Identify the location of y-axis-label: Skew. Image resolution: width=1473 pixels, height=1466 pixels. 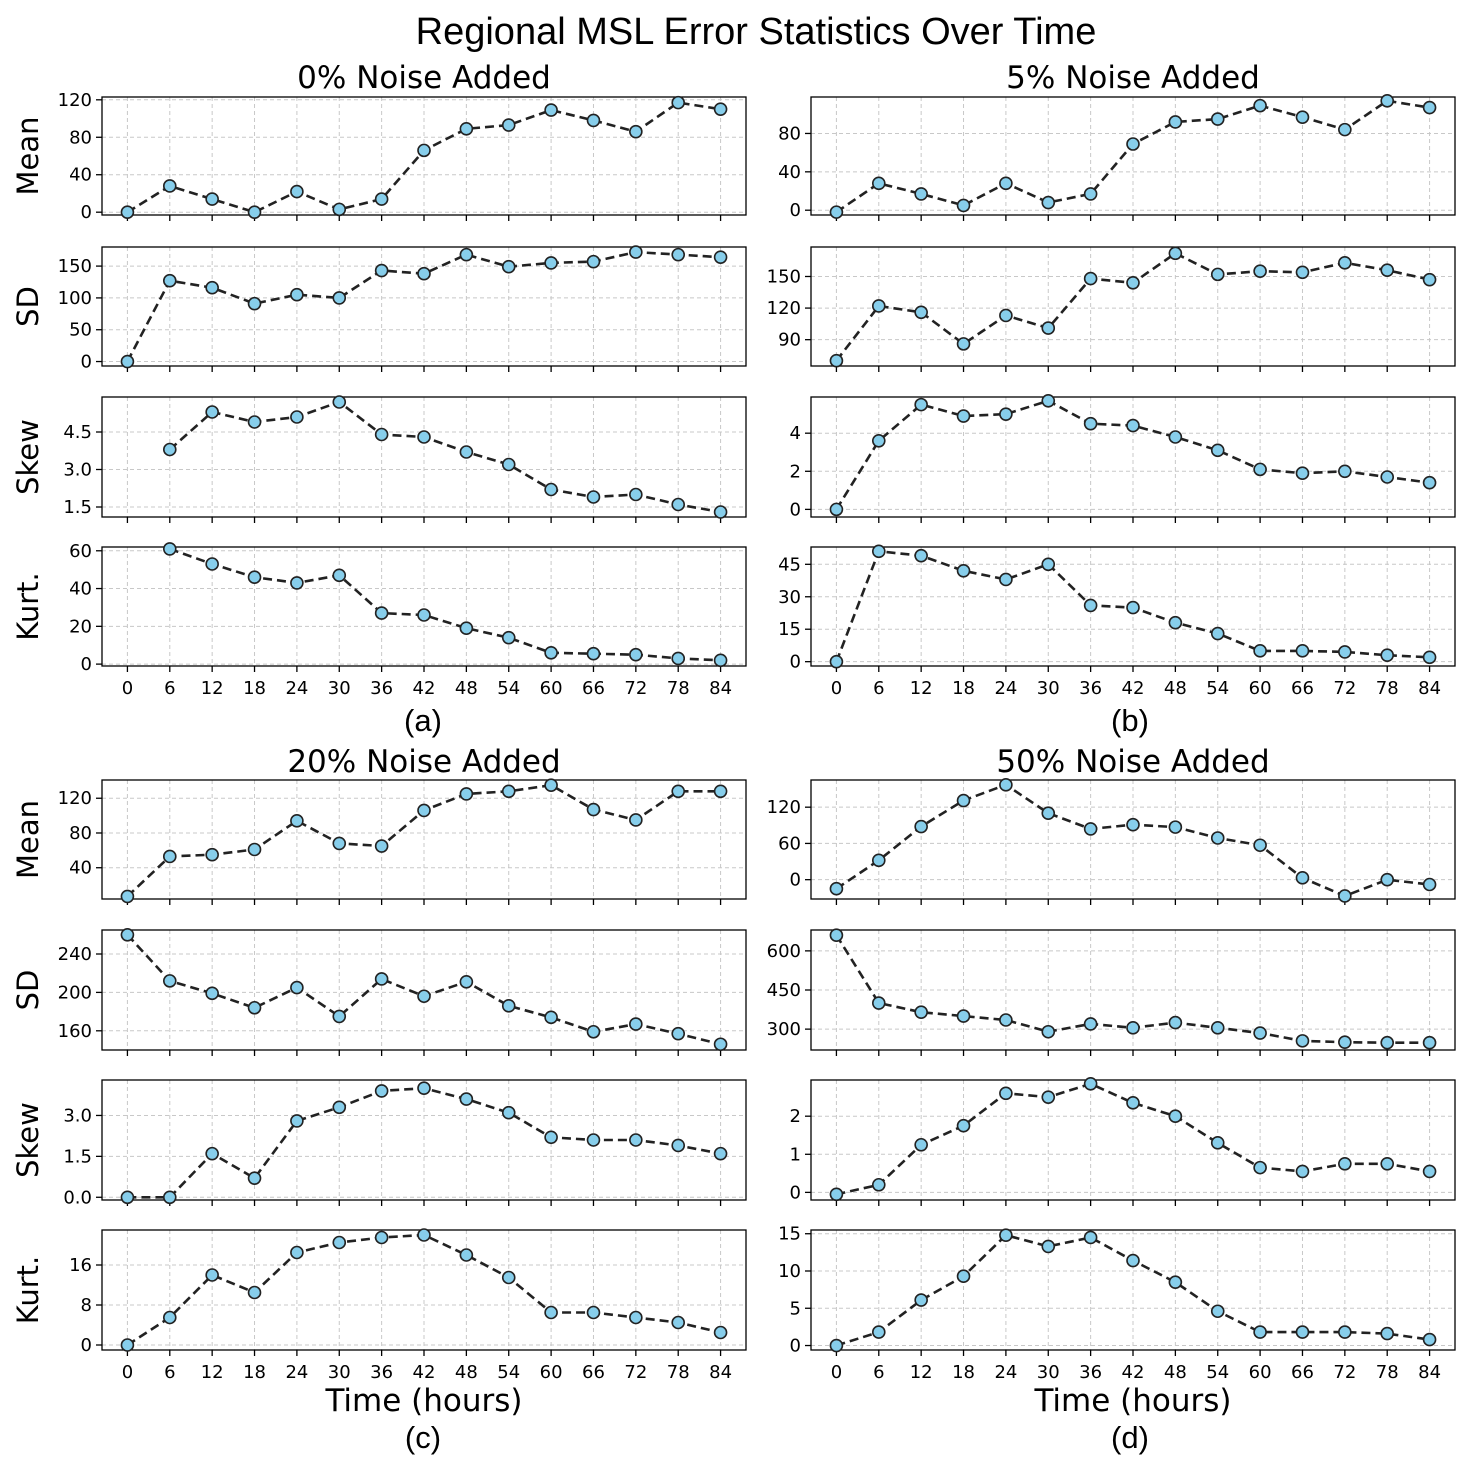
(28, 1140).